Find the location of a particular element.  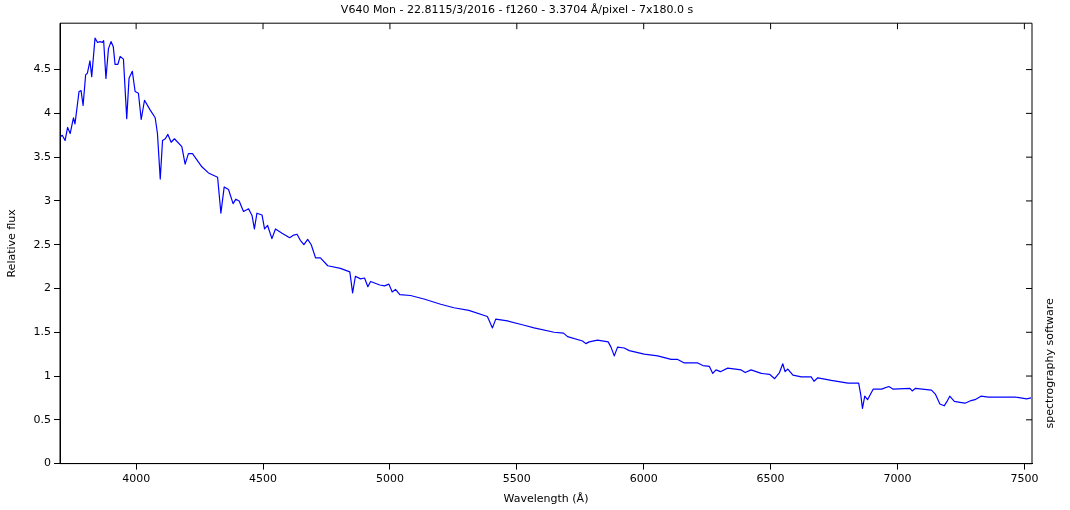

x-tick-label: 5500 is located at coordinates (516, 479).